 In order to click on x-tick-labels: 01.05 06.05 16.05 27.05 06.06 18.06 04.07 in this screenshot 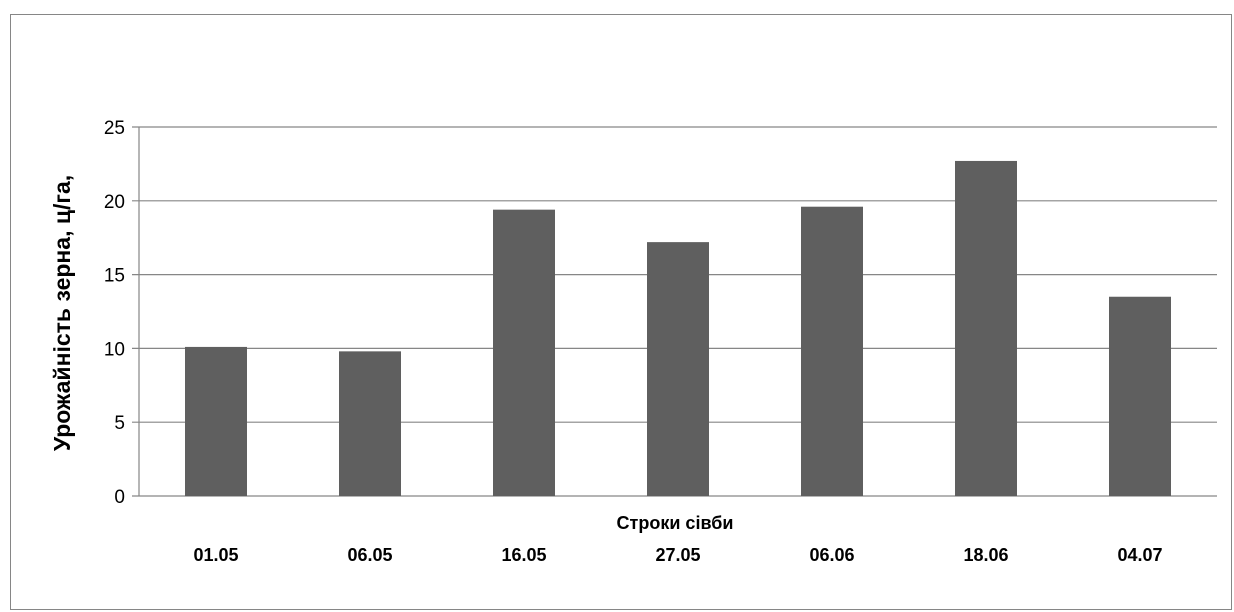, I will do `click(677, 555)`.